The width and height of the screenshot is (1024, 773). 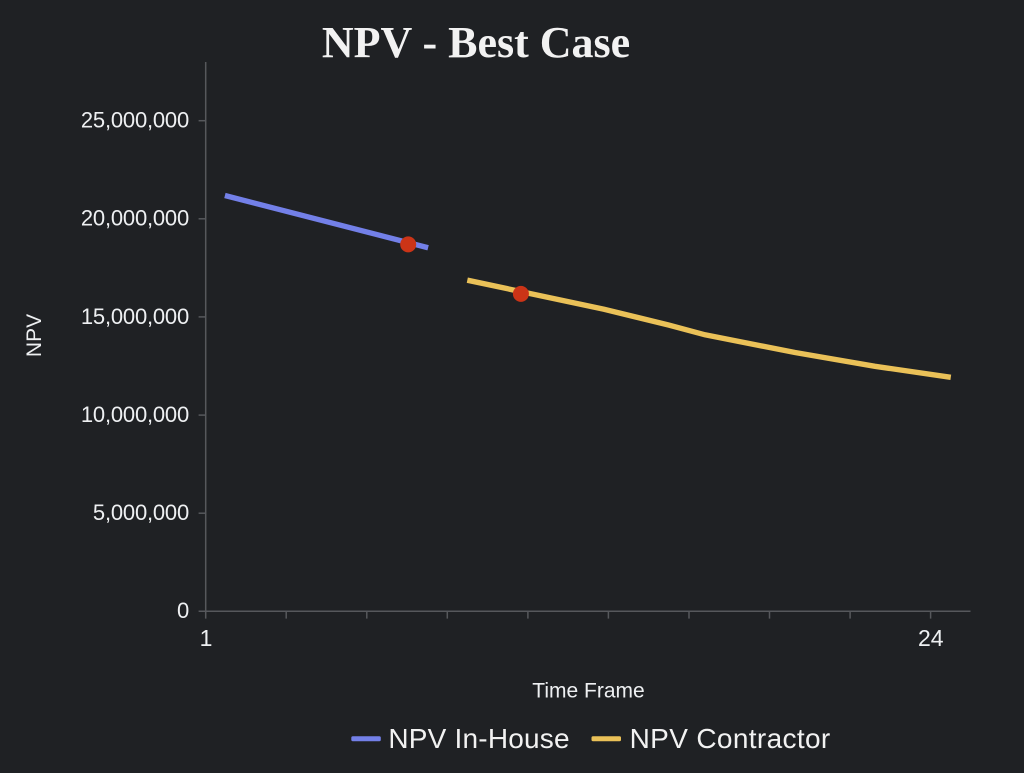 What do you see at coordinates (183, 610) in the screenshot?
I see `svg-text: 0` at bounding box center [183, 610].